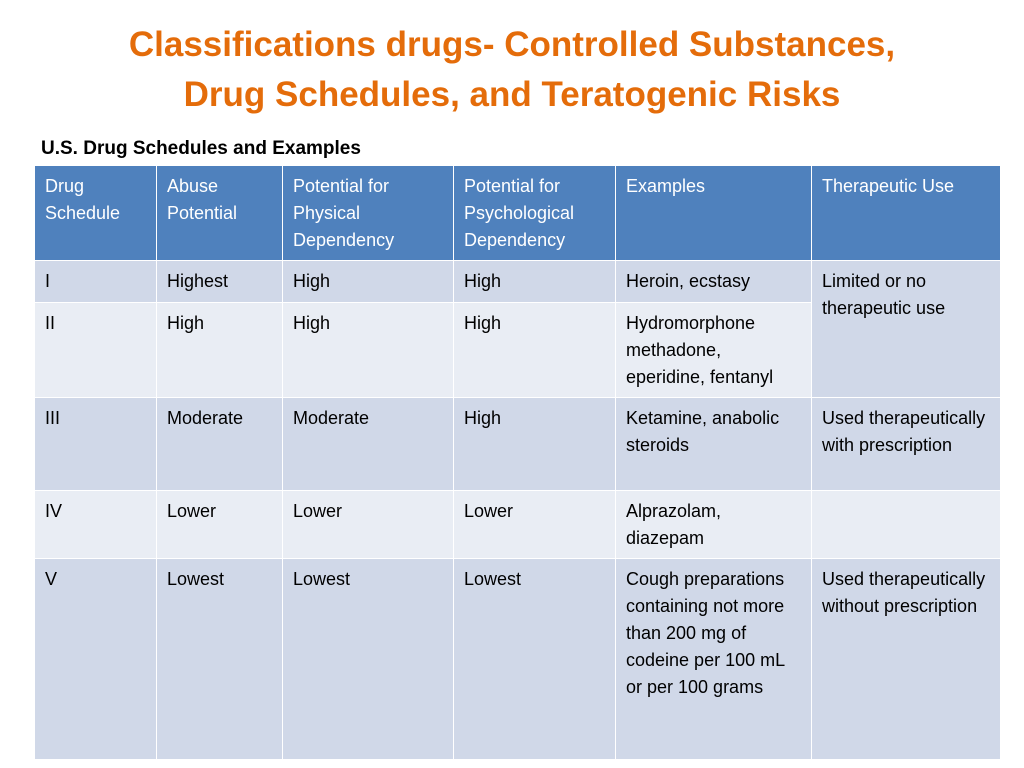  What do you see at coordinates (906, 524) in the screenshot?
I see `cell-therapeutic-use` at bounding box center [906, 524].